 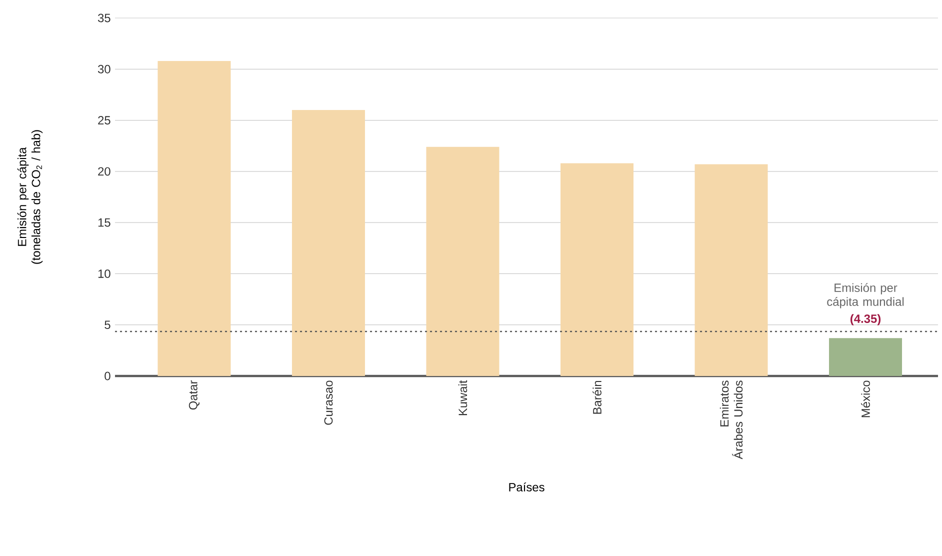 I want to click on y-tick-label: 20, so click(x=104, y=171).